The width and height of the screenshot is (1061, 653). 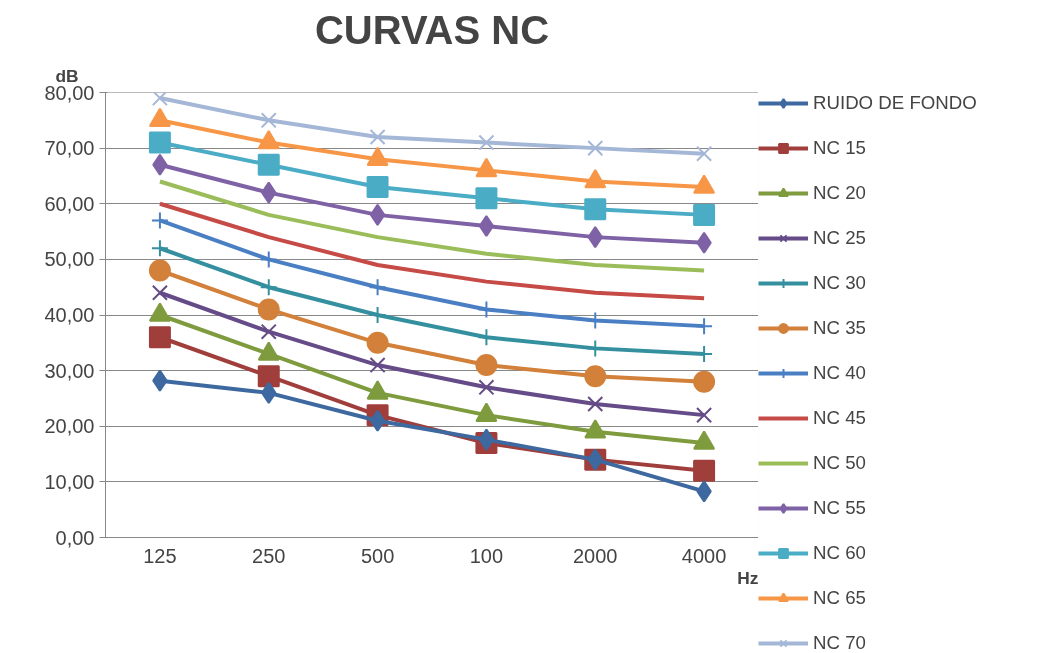 What do you see at coordinates (839, 598) in the screenshot?
I see `legend-label: NC 65` at bounding box center [839, 598].